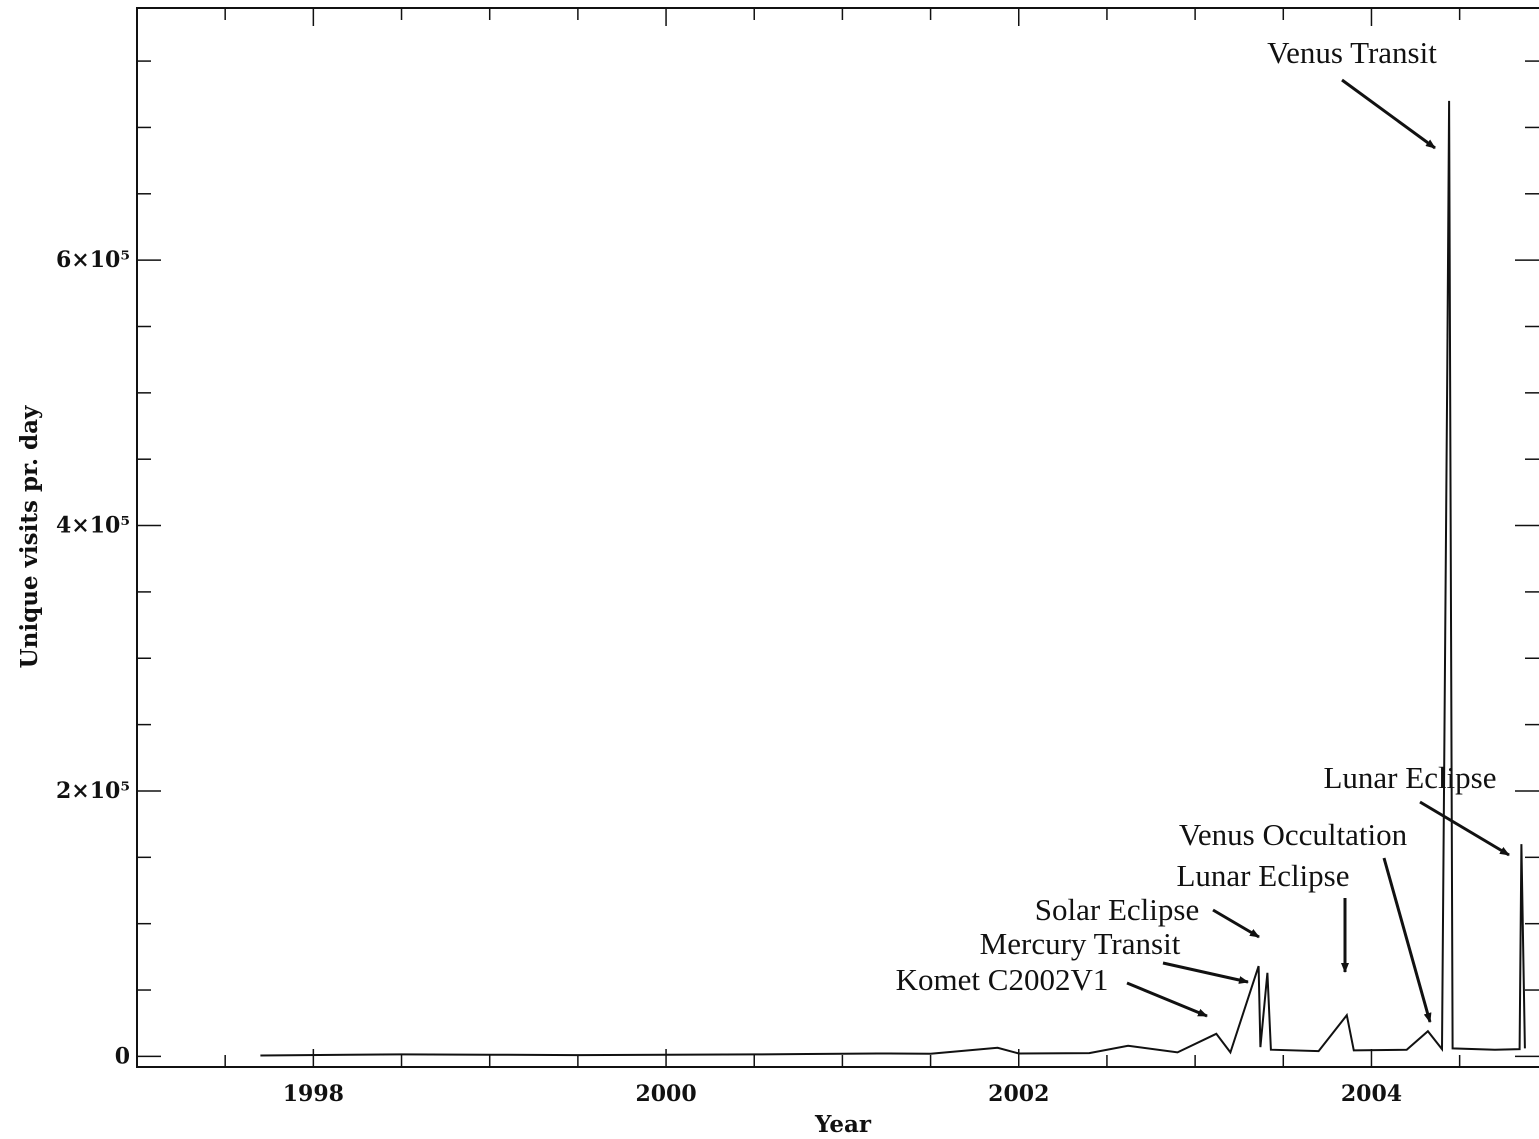 Image resolution: width=1539 pixels, height=1139 pixels. Describe the element at coordinates (1293, 834) in the screenshot. I see `annotation-label: Venus Occultation` at that location.